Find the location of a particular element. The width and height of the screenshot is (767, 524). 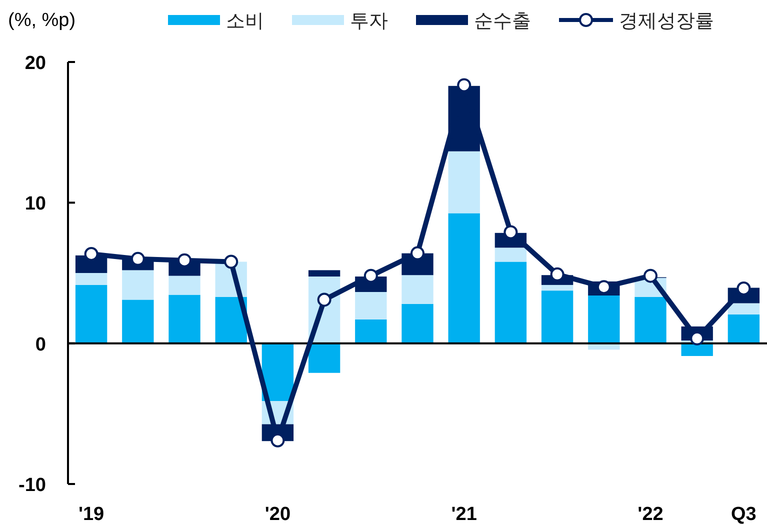

legend-label: 소비 is located at coordinates (245, 21).